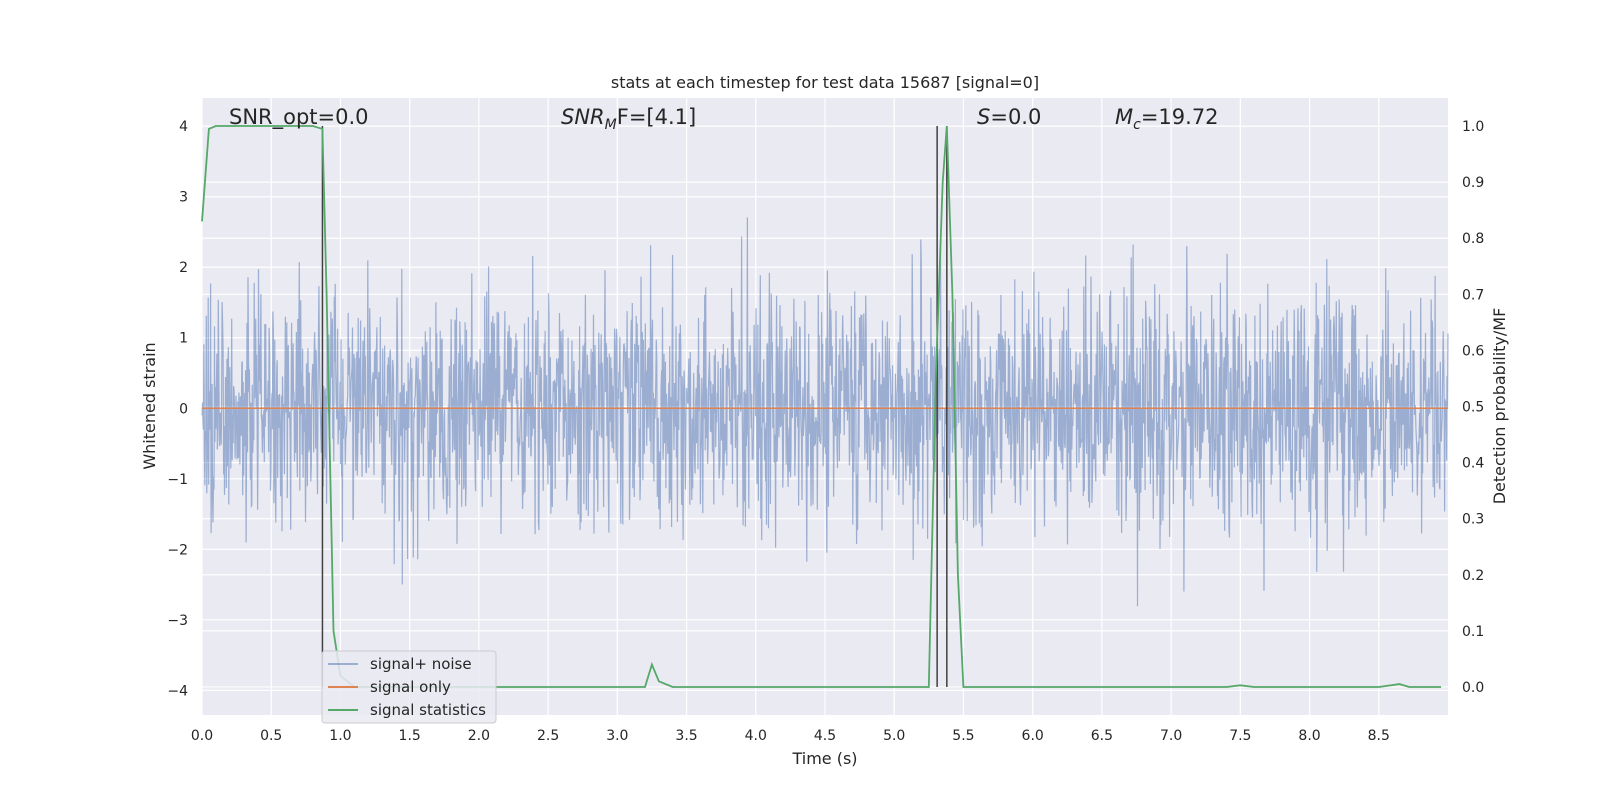 The image size is (1600, 800). Describe the element at coordinates (628, 119) in the screenshot. I see `annotation-snr-mf: SNRMF=[4.1]` at that location.